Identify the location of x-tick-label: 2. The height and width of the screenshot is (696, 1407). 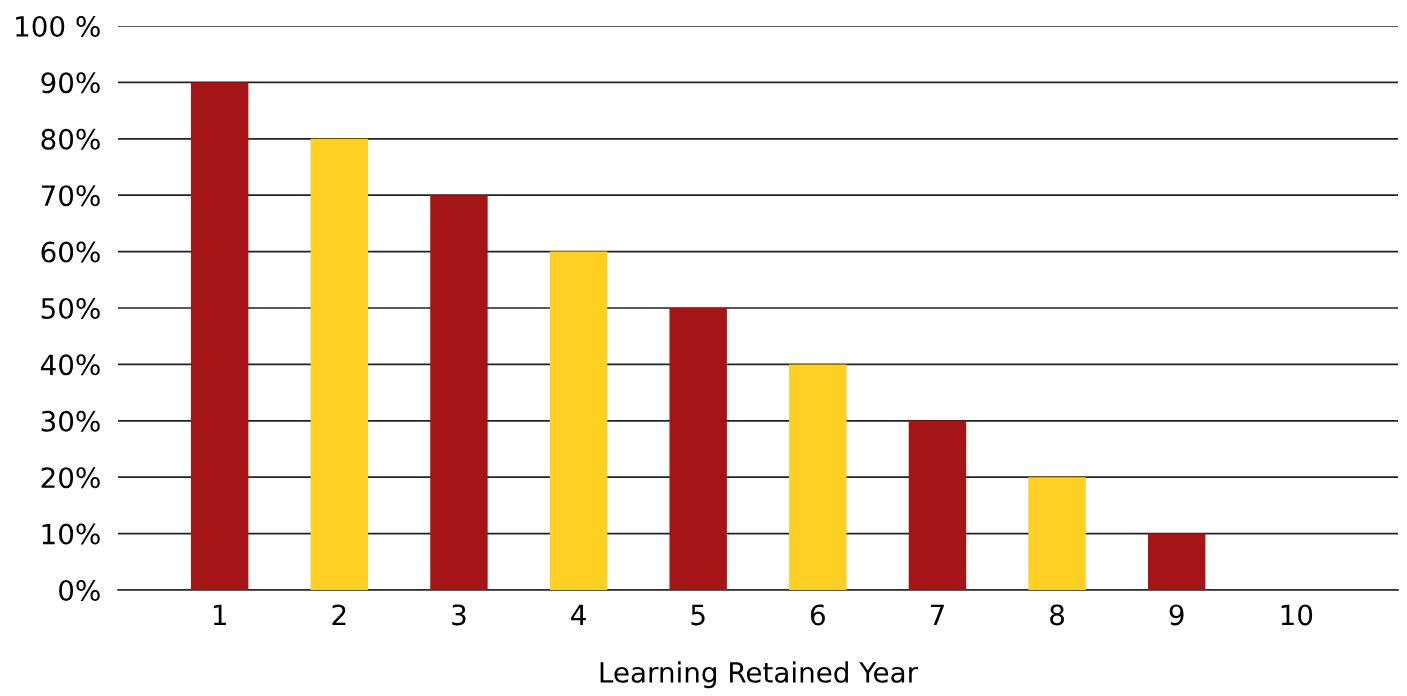
(339, 614).